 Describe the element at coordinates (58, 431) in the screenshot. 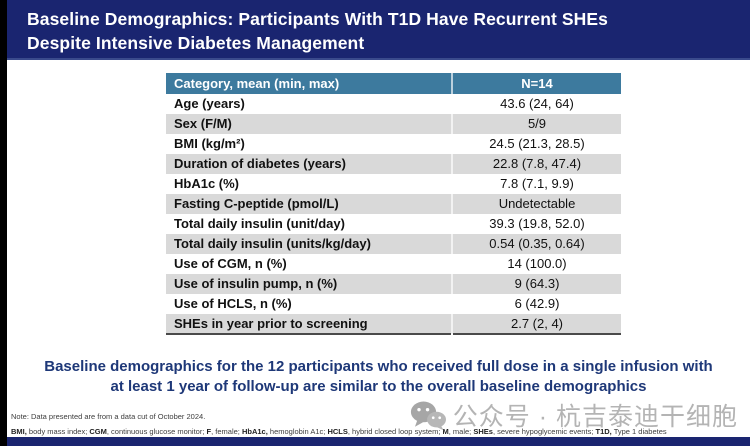

I see `abbreviation-definition: body mass index;` at that location.